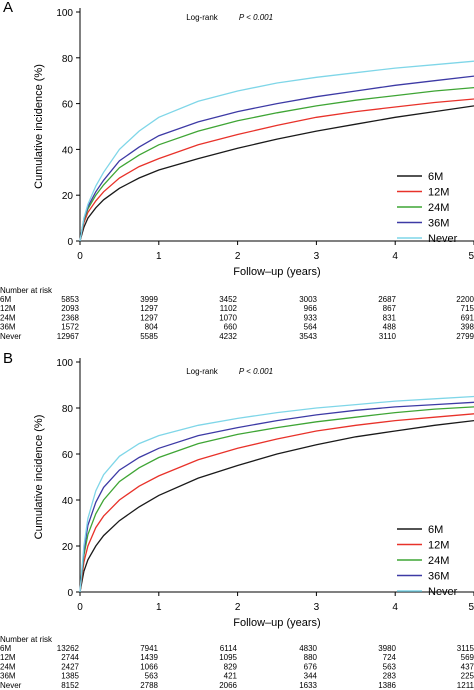 The width and height of the screenshot is (474, 690). What do you see at coordinates (231, 676) in the screenshot?
I see `risk-table-cell: 421` at bounding box center [231, 676].